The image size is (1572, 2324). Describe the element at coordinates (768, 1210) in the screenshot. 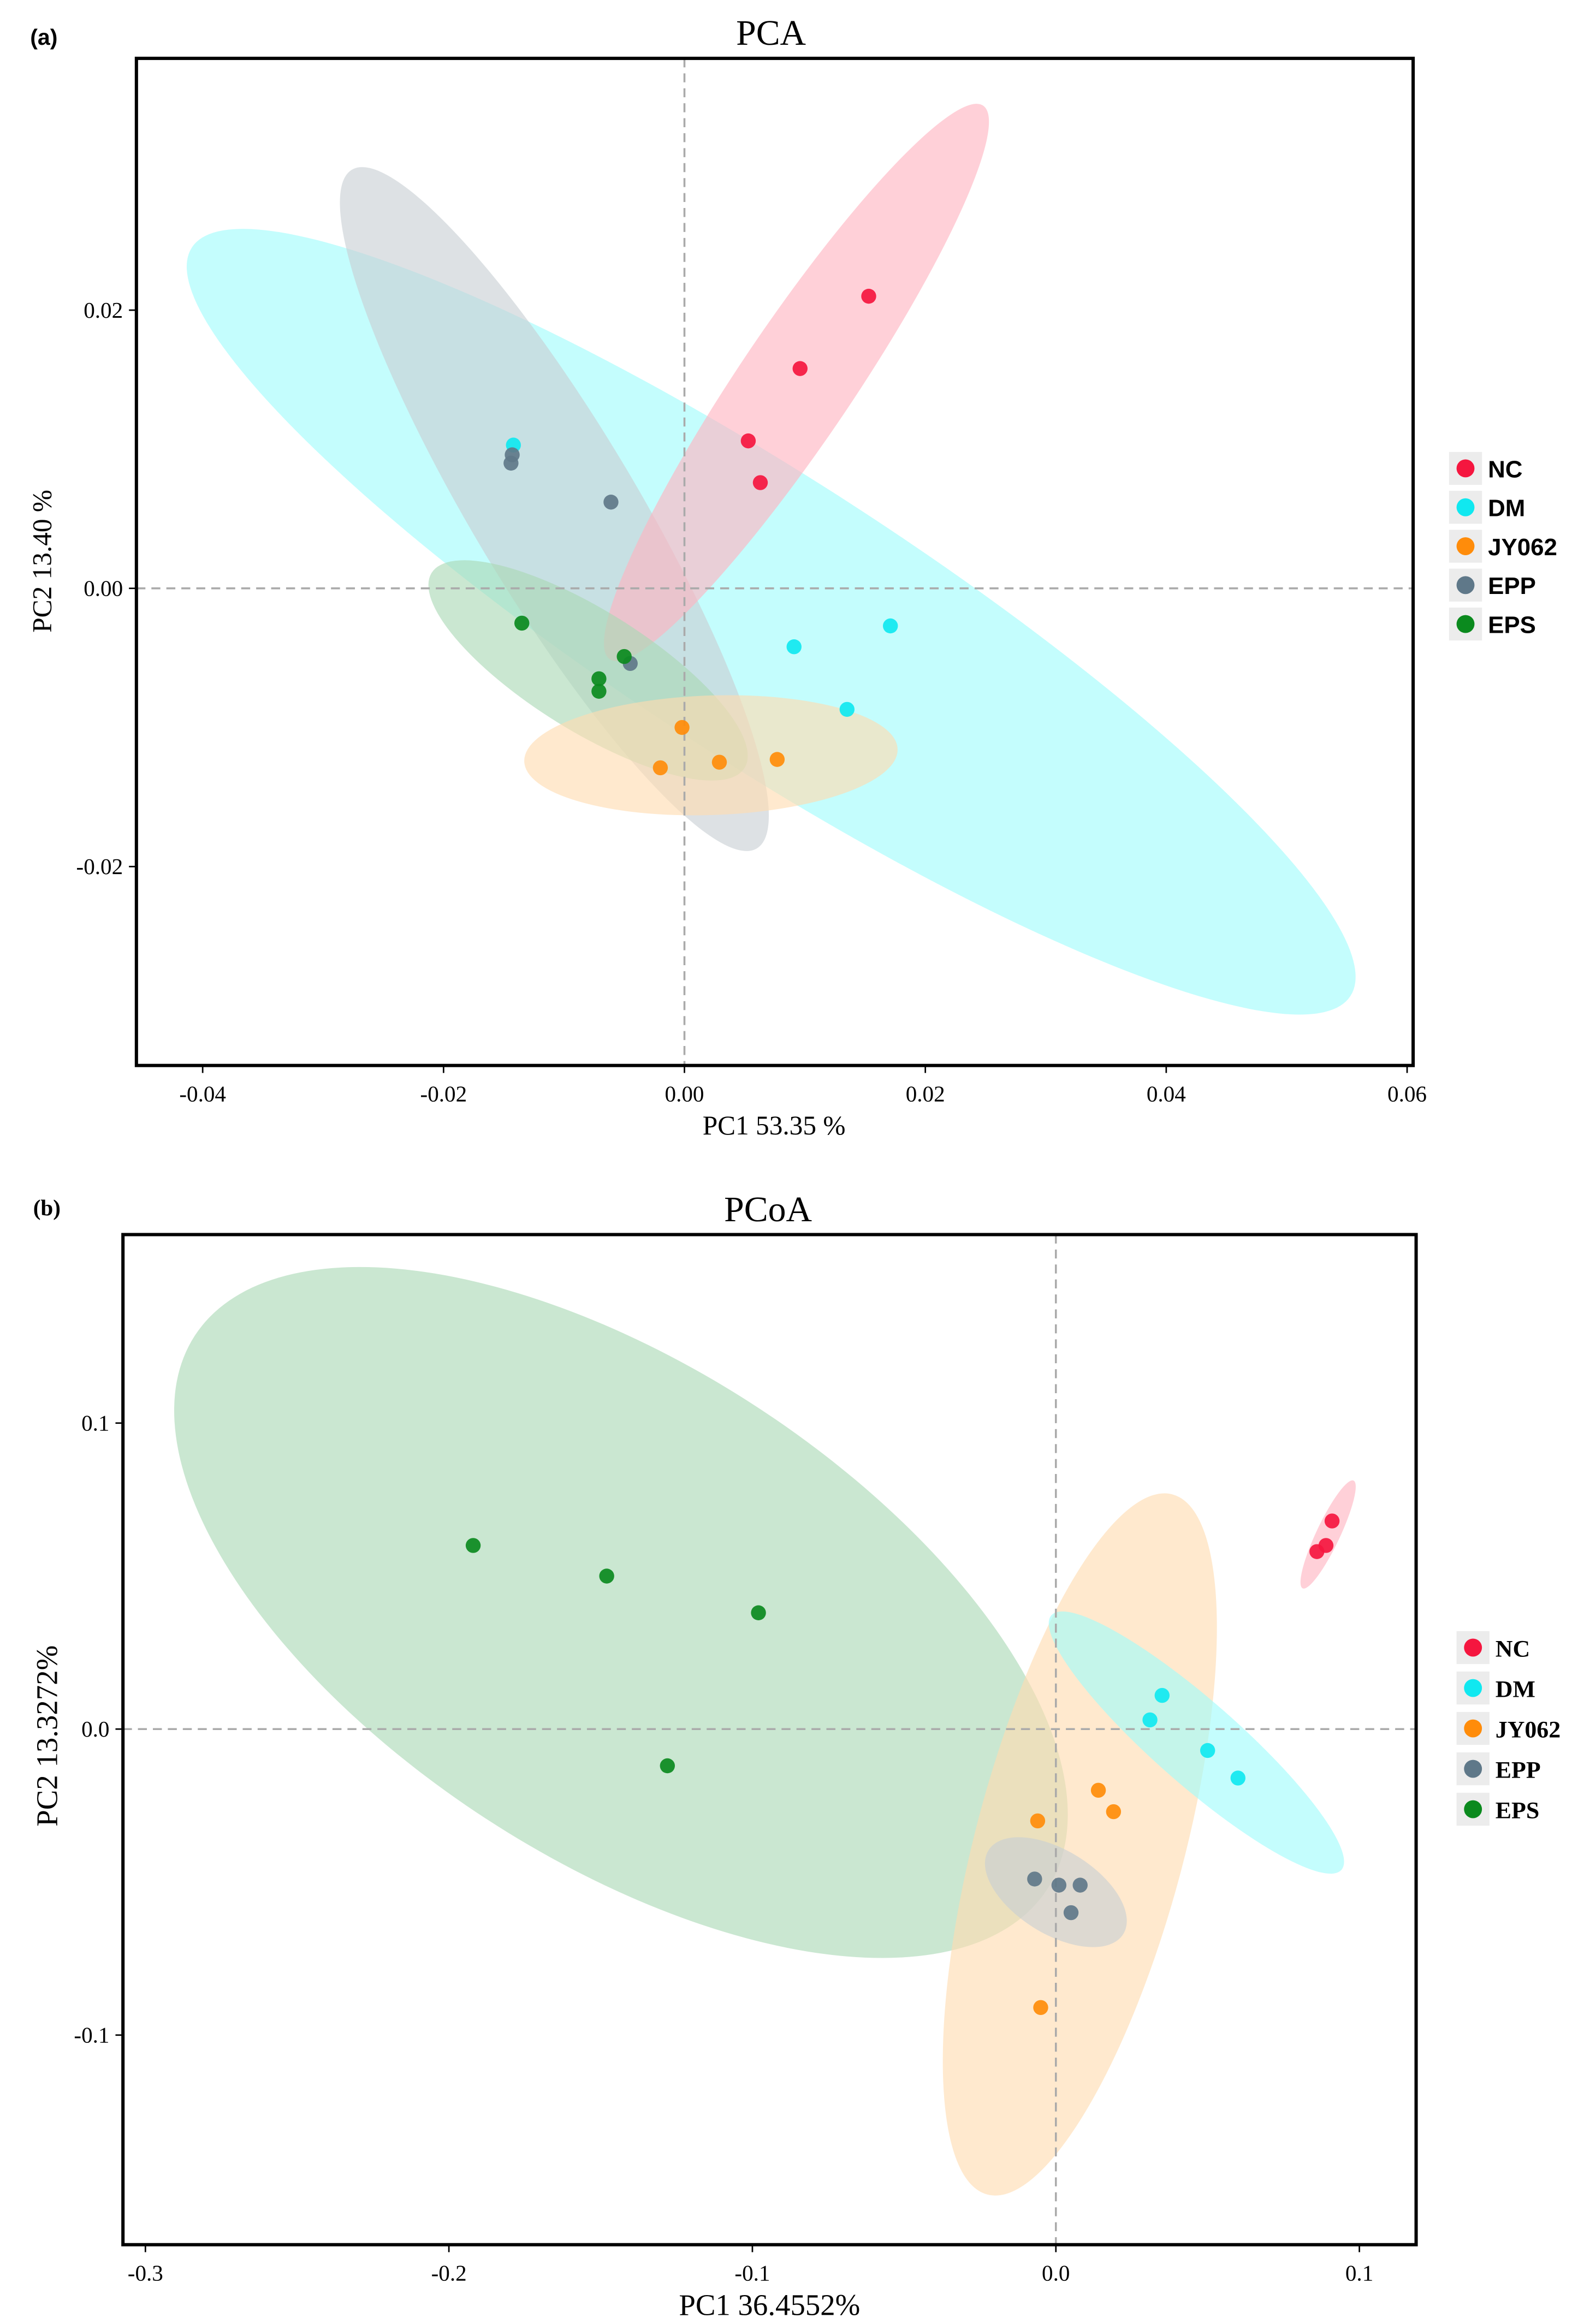

I see `chart-title: PCoA` at that location.